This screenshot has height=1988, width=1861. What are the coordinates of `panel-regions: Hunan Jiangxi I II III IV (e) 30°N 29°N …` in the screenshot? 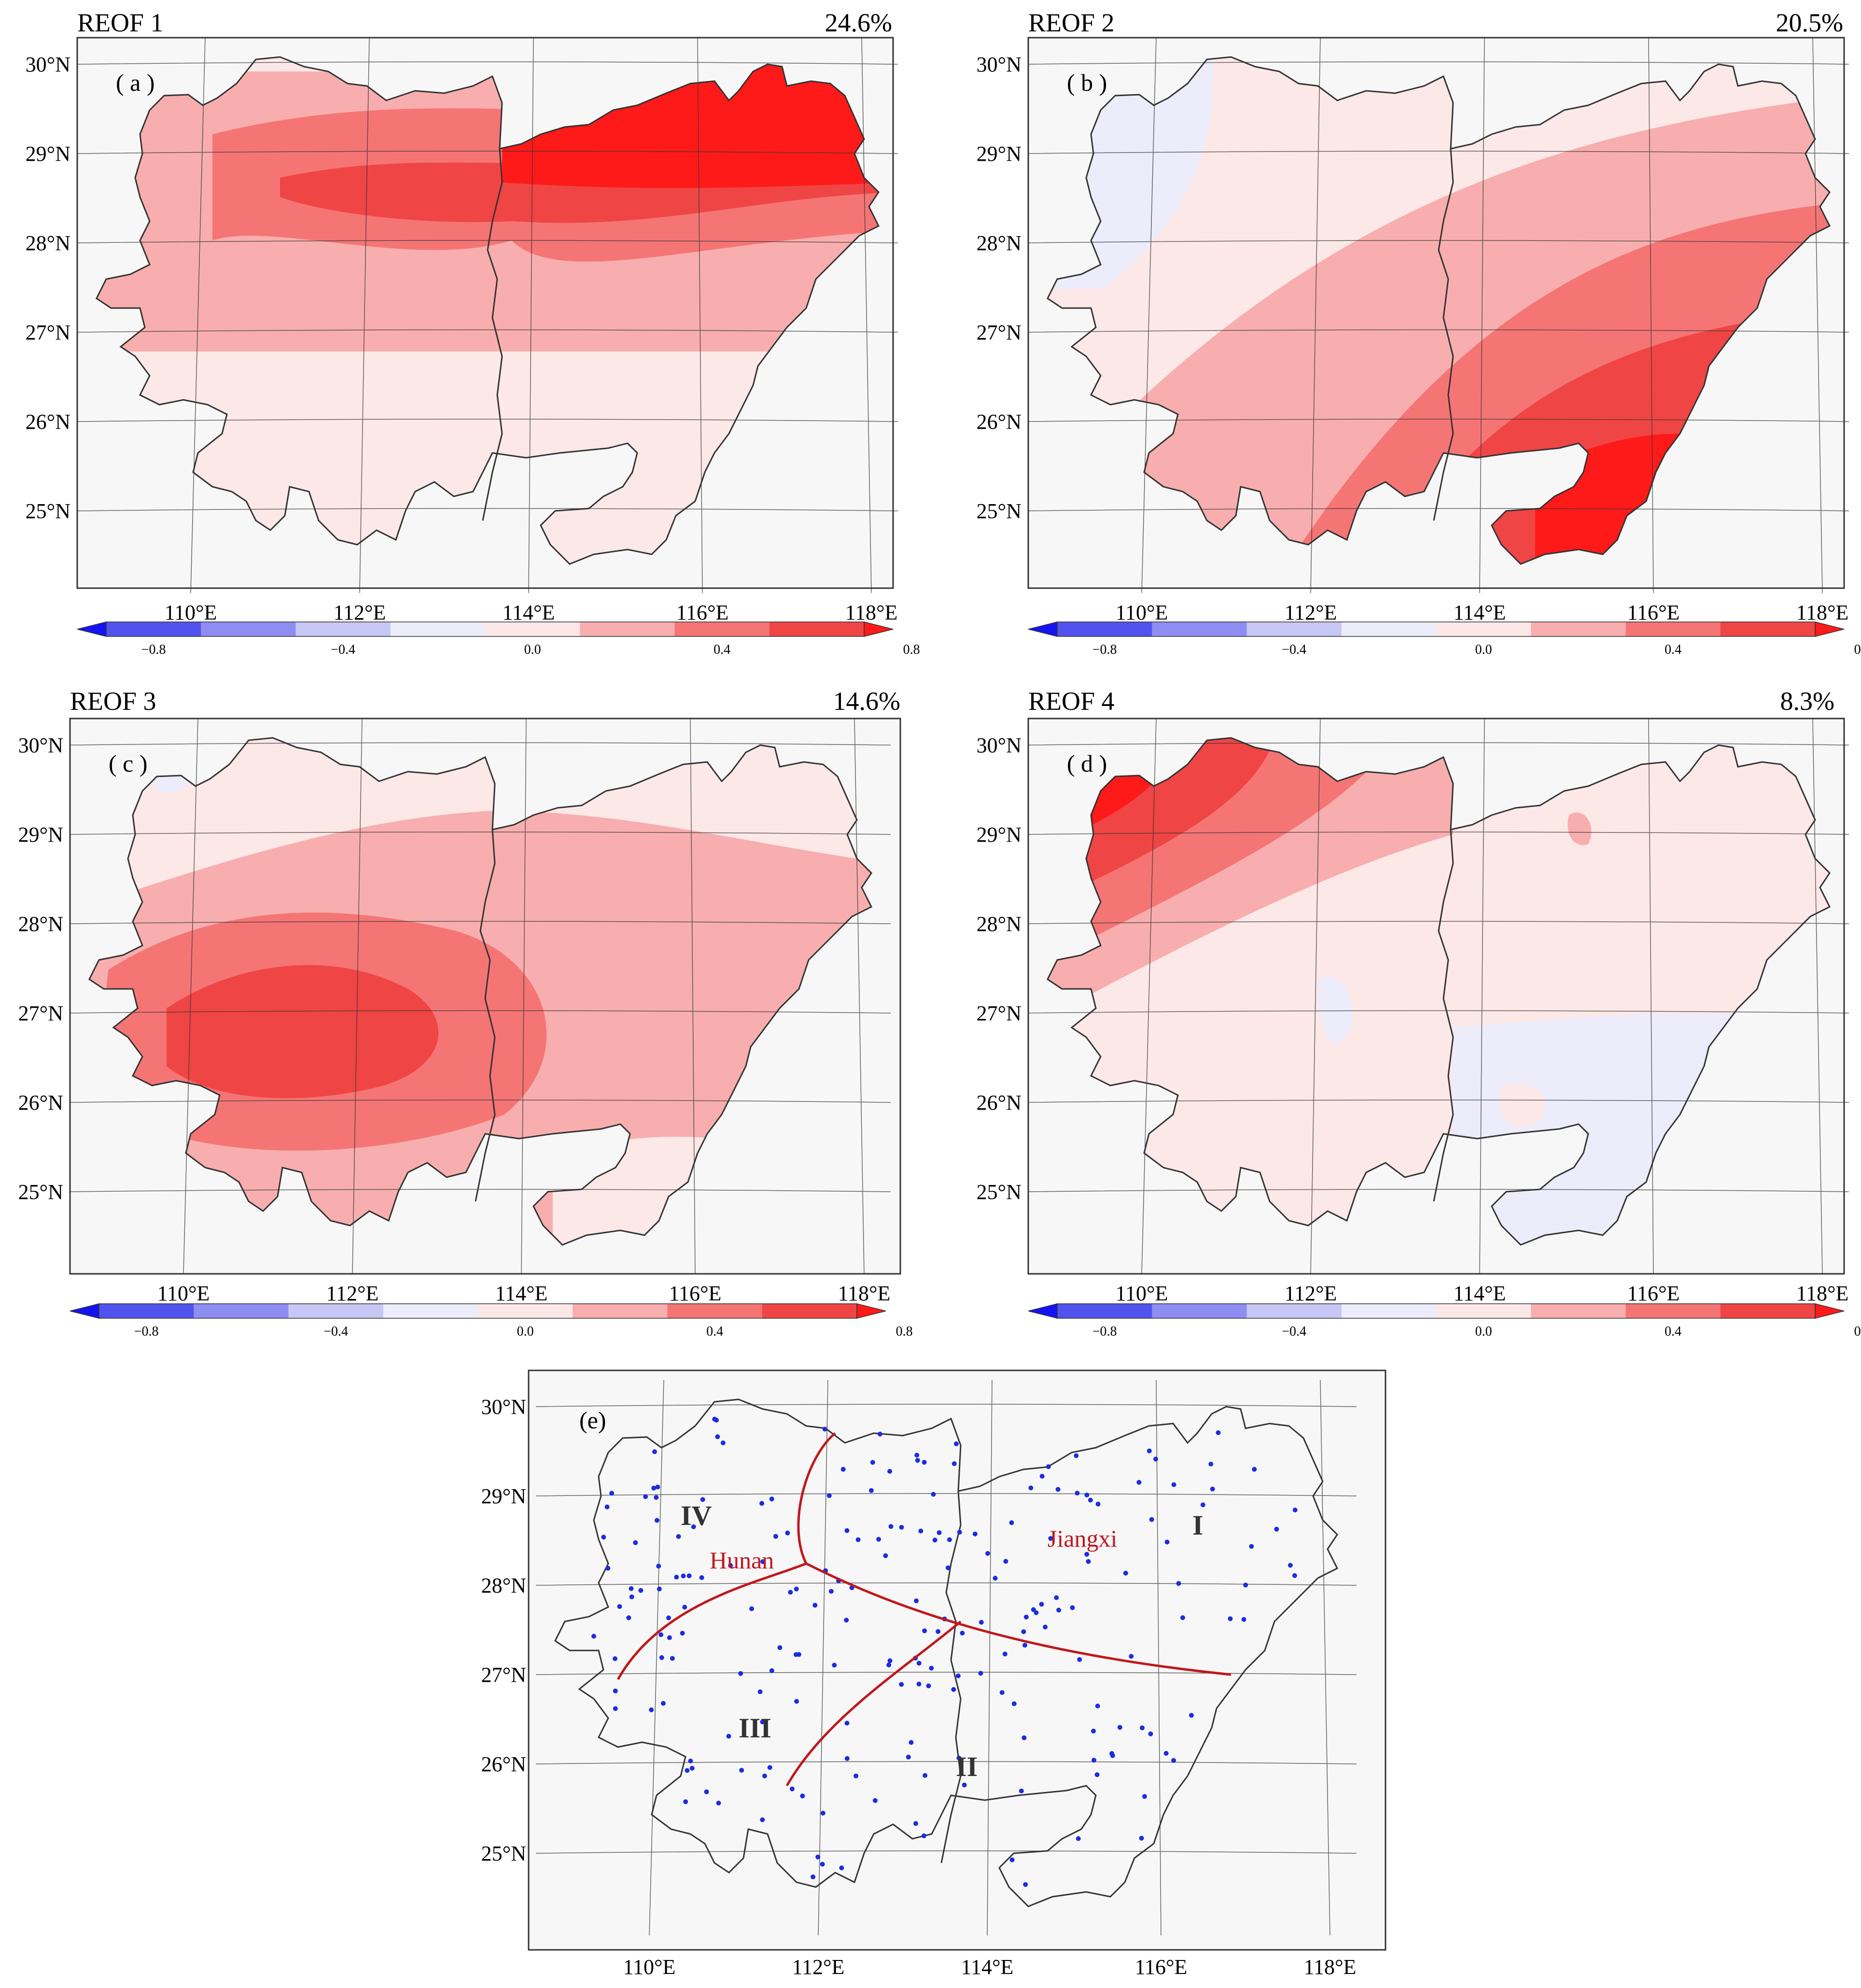 It's located at (933, 1674).